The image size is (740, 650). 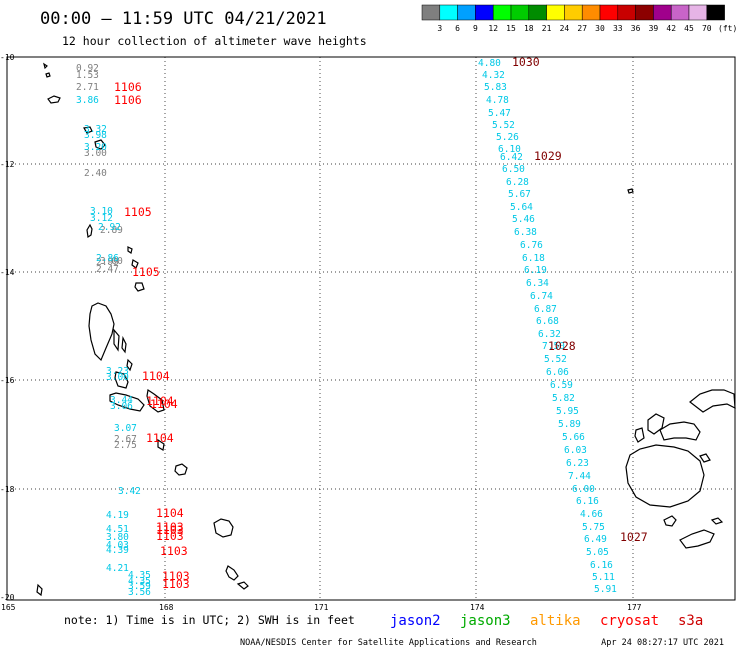 What do you see at coordinates (569, 424) in the screenshot?
I see `wave-height-value: 5.89` at bounding box center [569, 424].